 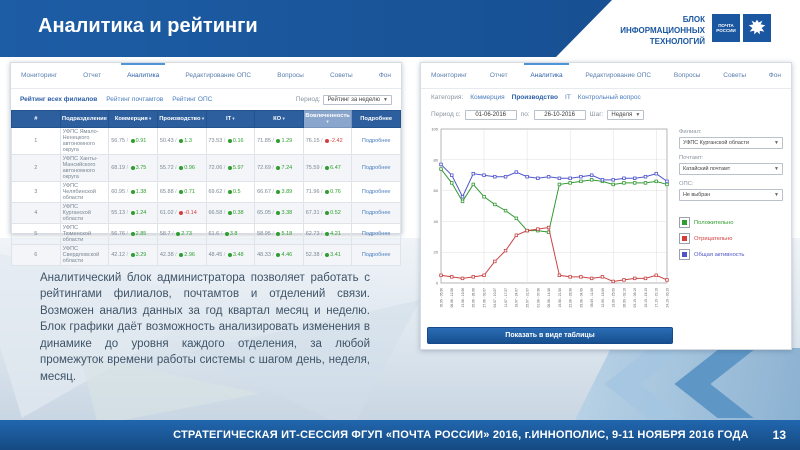 What do you see at coordinates (731, 235) in the screenshot?
I see `chart-legend: Положительно Отрицательно Общая активность` at bounding box center [731, 235].